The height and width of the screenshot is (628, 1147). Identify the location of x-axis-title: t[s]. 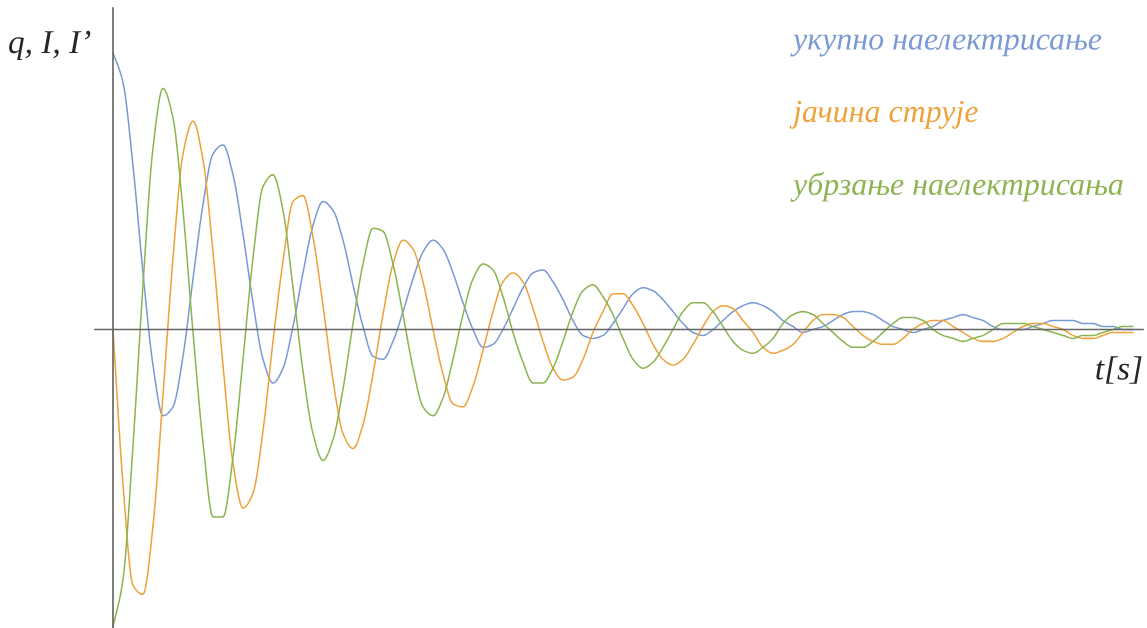
(1119, 370).